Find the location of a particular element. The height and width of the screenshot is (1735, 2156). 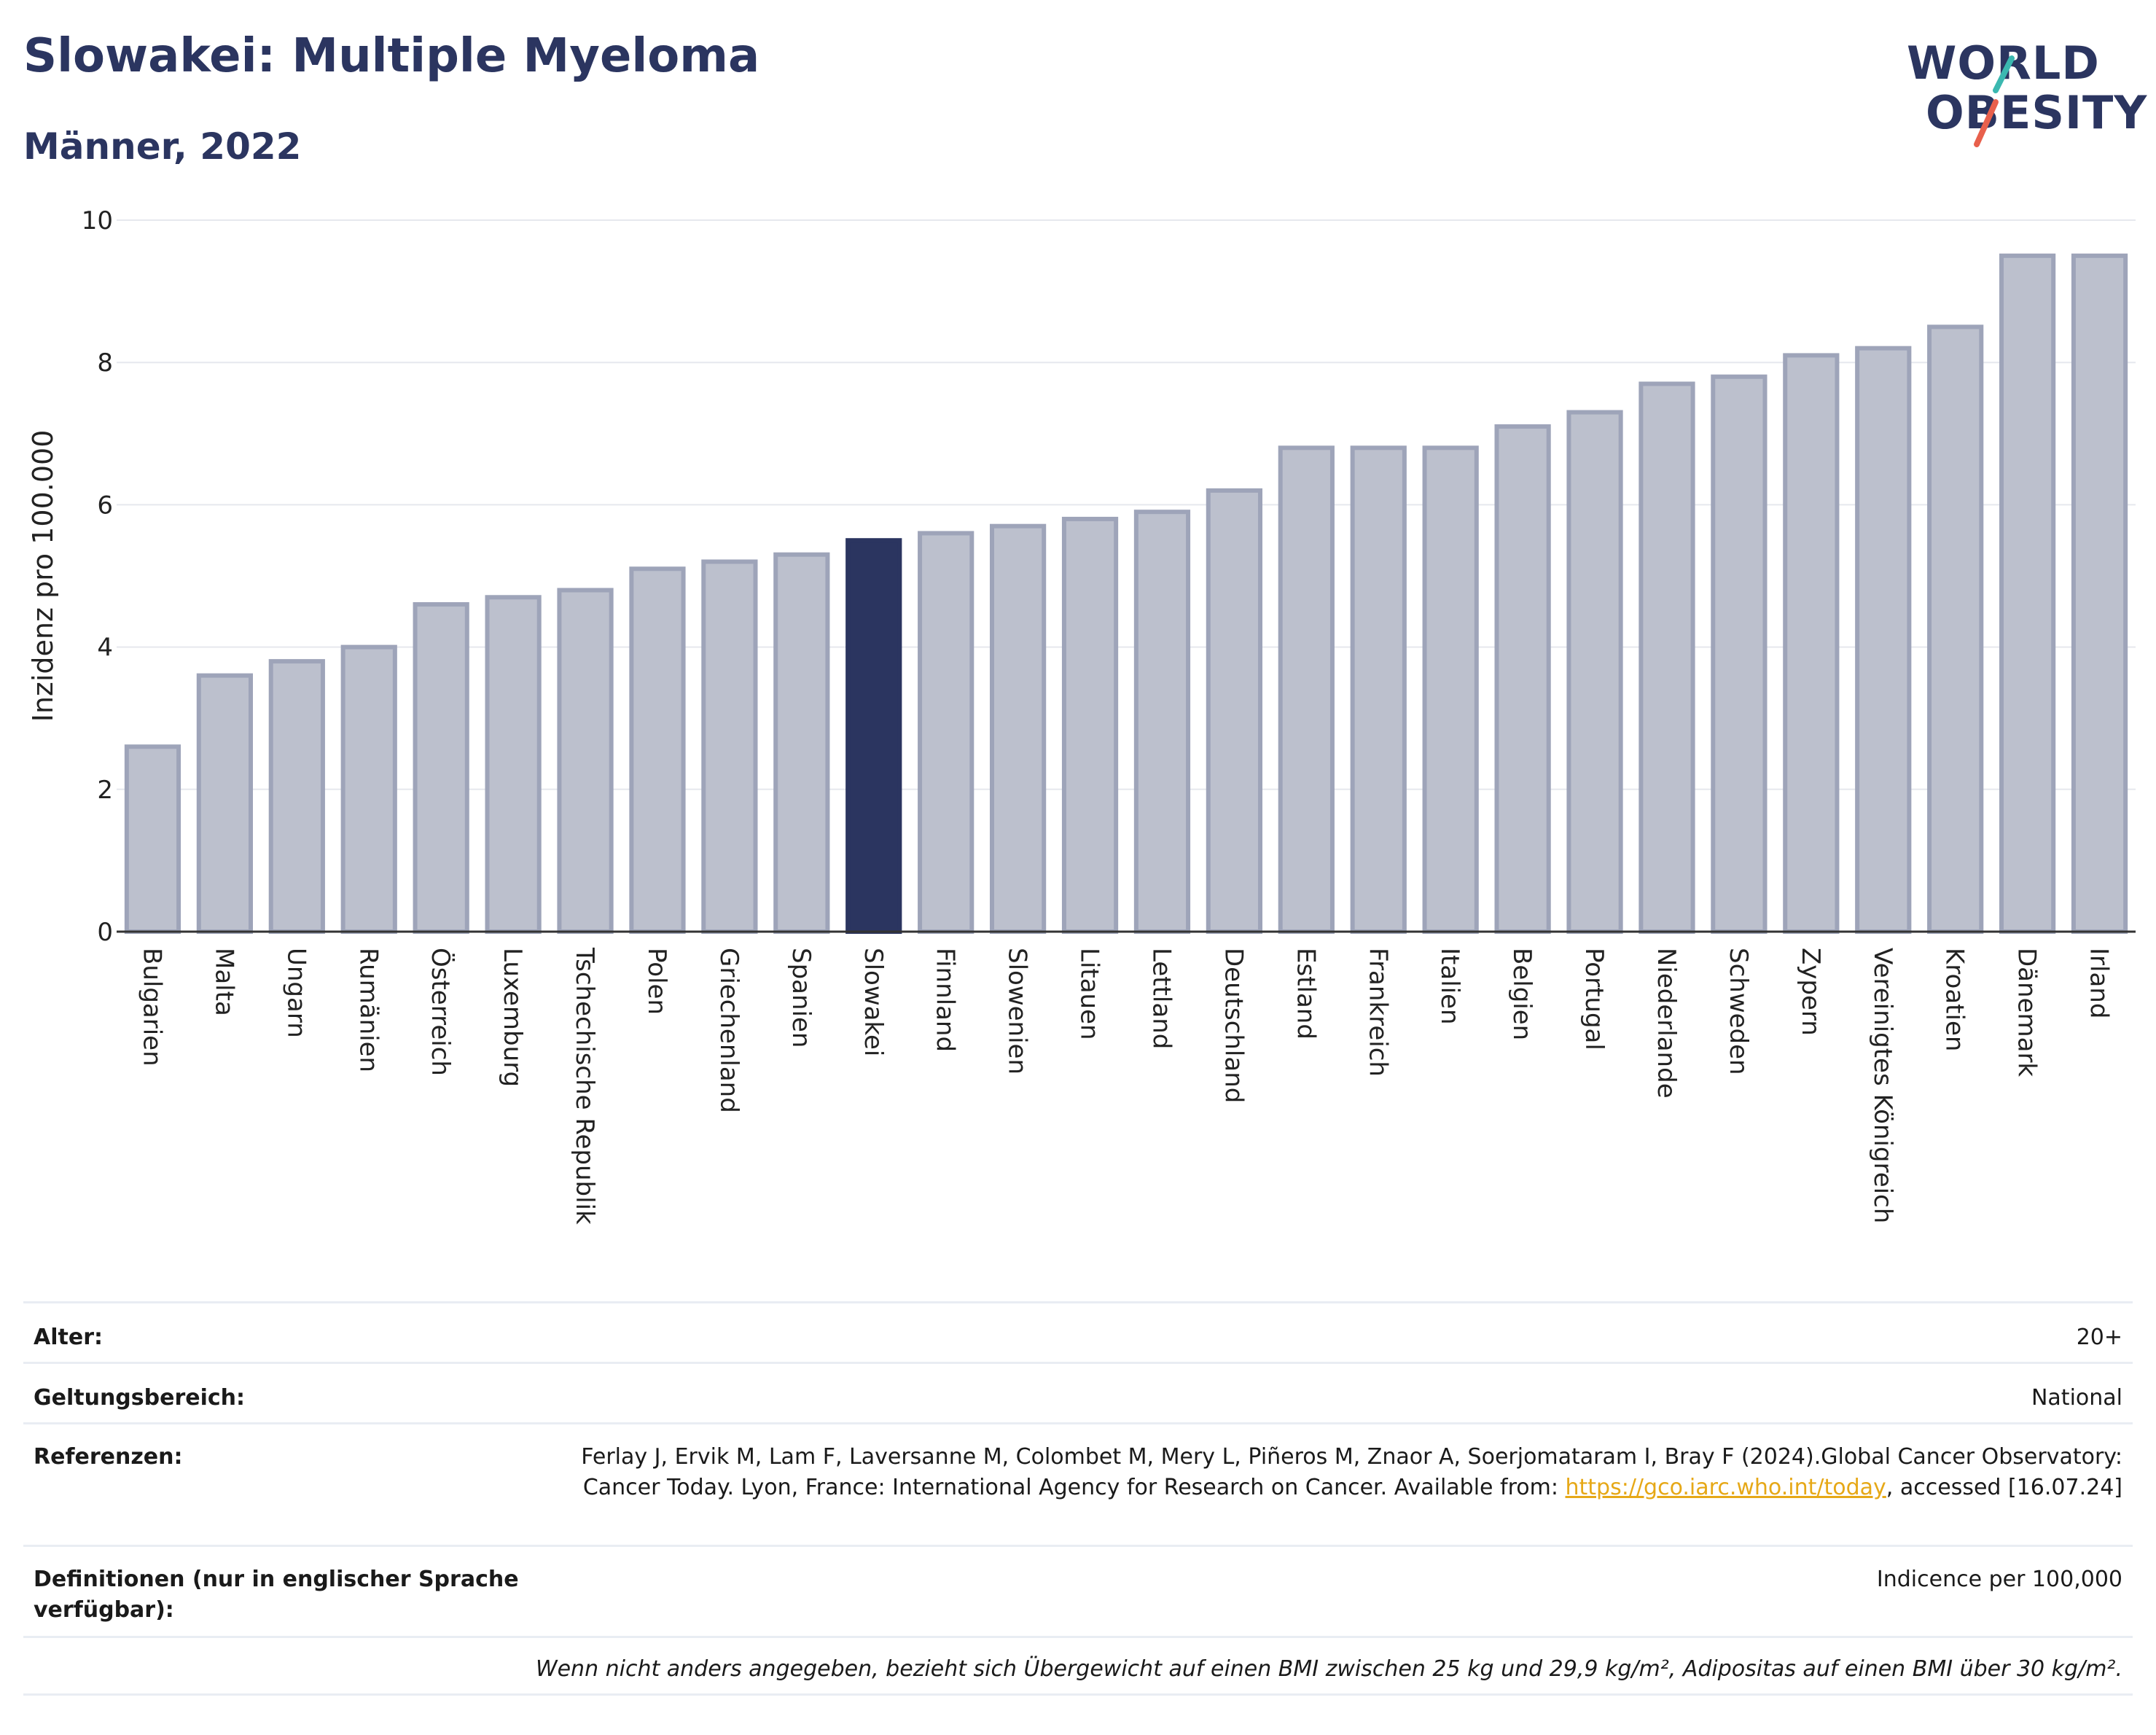

x-tick-label: Ungarn is located at coordinates (295, 993).